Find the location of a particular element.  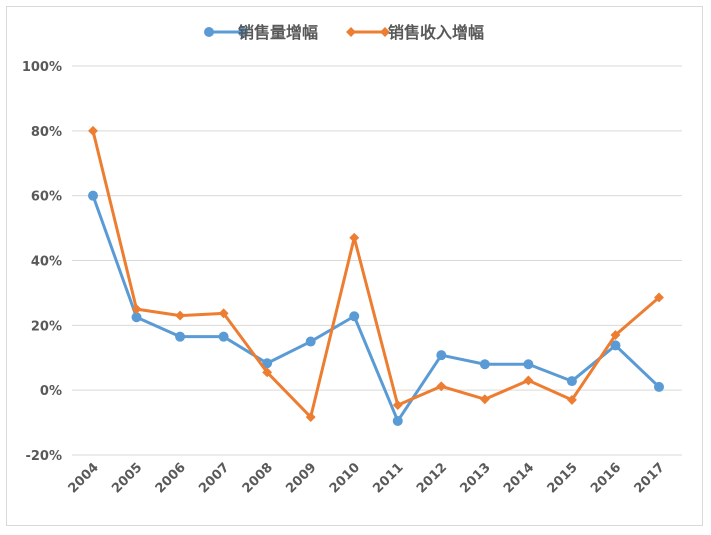

x-tick-label: 2011 is located at coordinates (388, 478).